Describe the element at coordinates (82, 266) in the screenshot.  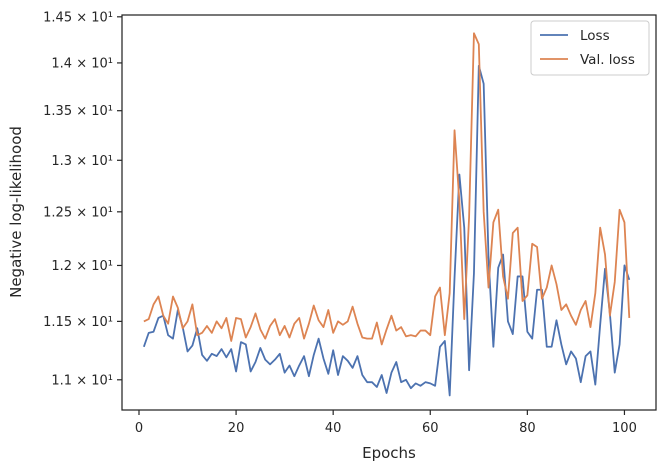
I see `y-tick-label: 1.2 × 10¹` at that location.